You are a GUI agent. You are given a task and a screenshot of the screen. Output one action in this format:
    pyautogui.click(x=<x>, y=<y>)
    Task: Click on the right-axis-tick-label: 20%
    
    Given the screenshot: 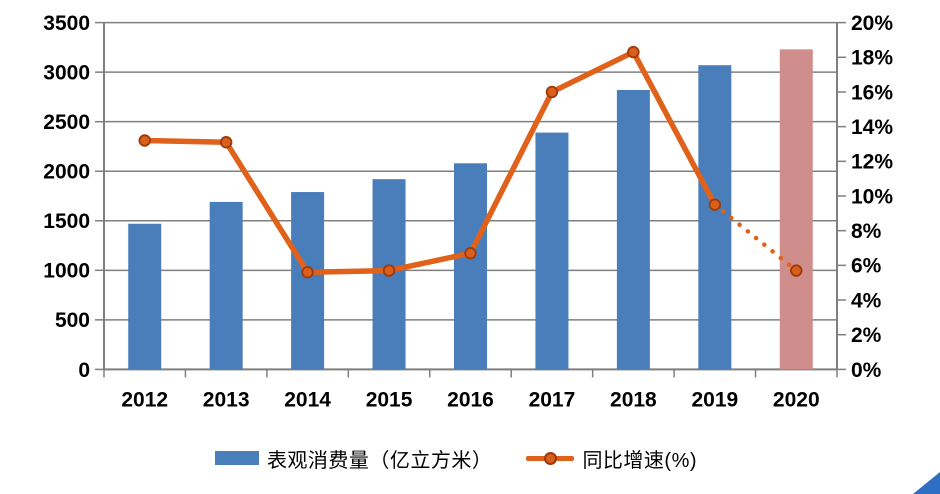 What is the action you would take?
    pyautogui.click(x=872, y=23)
    